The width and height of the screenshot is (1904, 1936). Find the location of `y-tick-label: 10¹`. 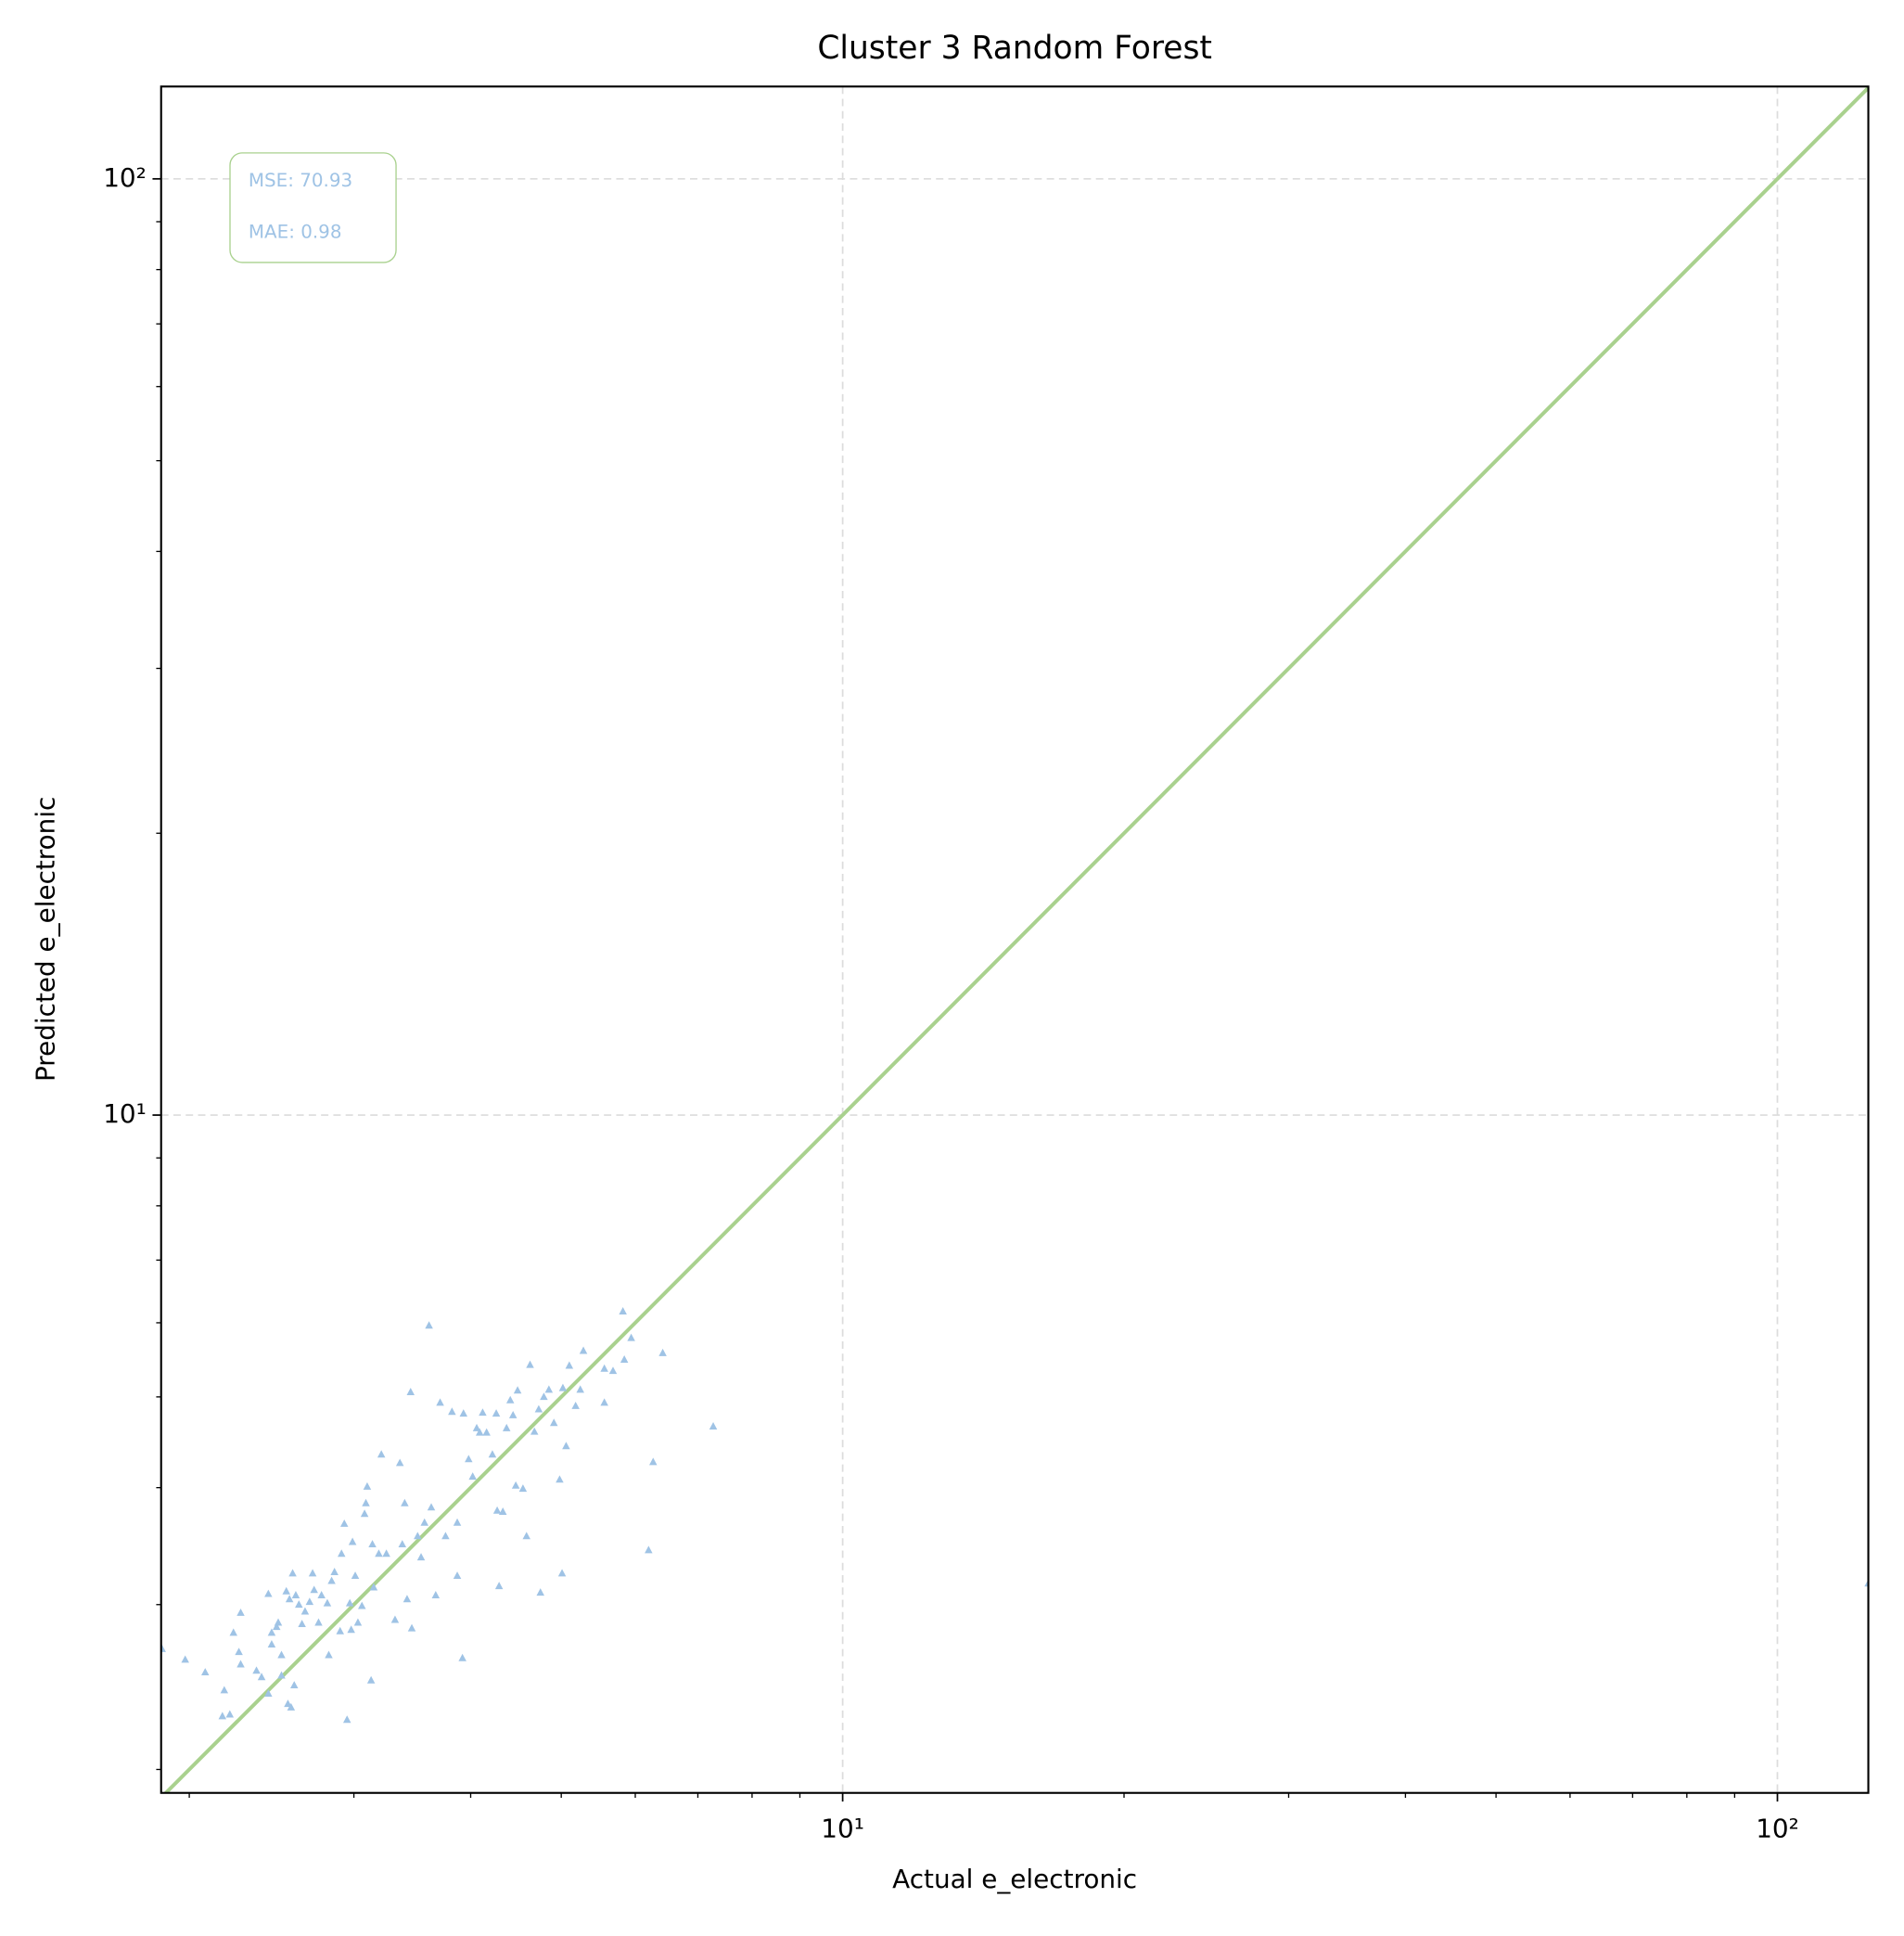

y-tick-label: 10¹ is located at coordinates (125, 1113).